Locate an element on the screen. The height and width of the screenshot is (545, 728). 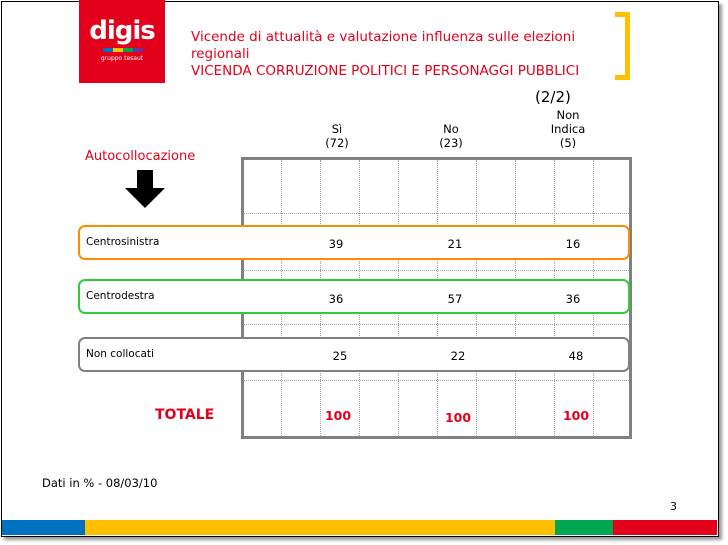
strip-green is located at coordinates (584, 527).